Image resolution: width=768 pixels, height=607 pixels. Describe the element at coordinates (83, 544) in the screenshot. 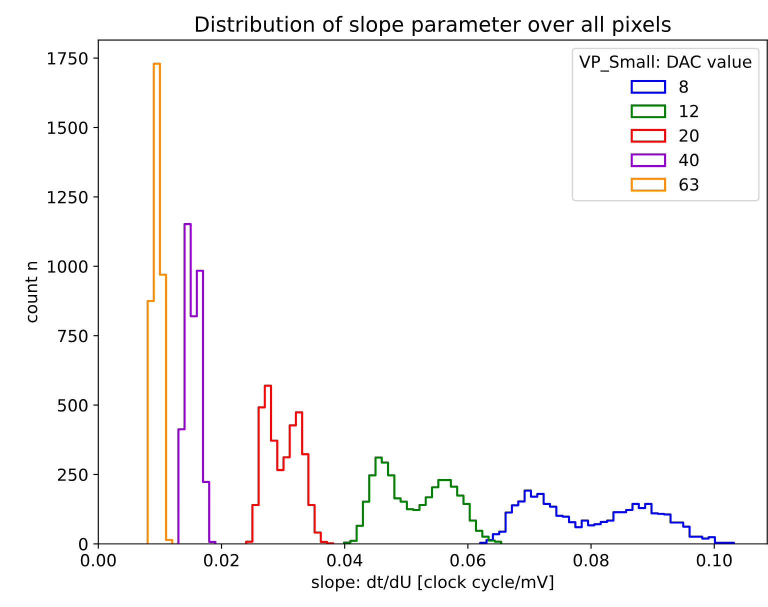

I see `y-tick-label: 0` at that location.